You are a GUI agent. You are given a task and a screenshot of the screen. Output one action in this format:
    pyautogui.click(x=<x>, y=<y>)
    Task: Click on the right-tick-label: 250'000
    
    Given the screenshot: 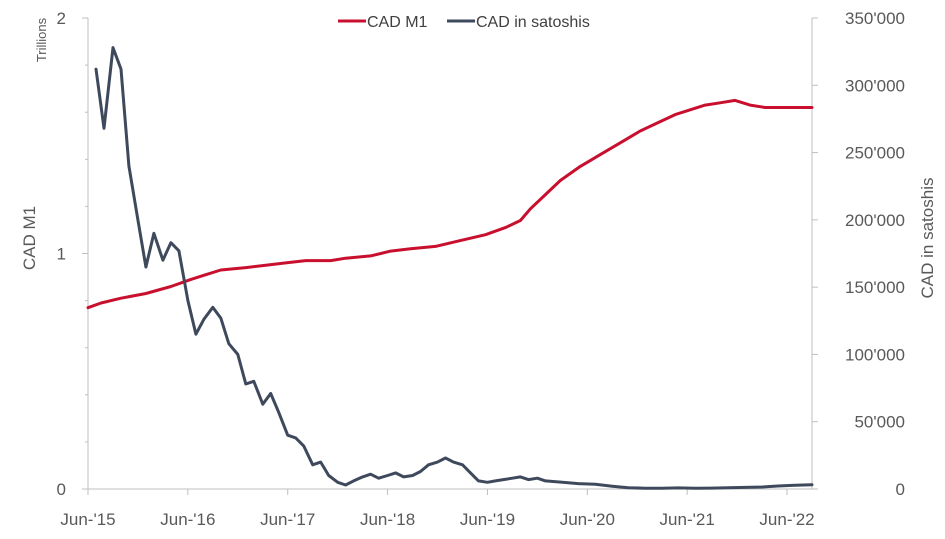 What is the action you would take?
    pyautogui.click(x=875, y=153)
    